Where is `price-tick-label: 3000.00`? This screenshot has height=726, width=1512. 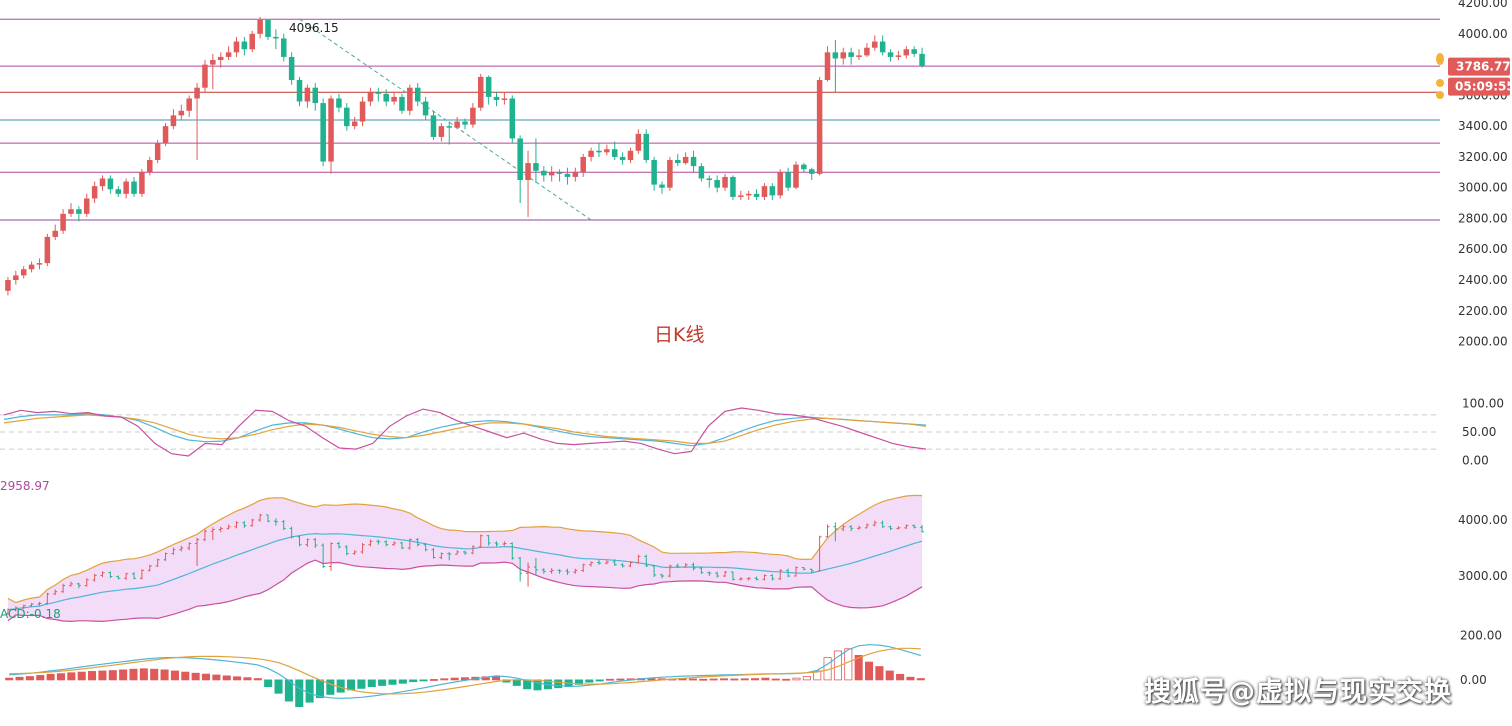
price-tick-label: 3000.00 is located at coordinates (1483, 188).